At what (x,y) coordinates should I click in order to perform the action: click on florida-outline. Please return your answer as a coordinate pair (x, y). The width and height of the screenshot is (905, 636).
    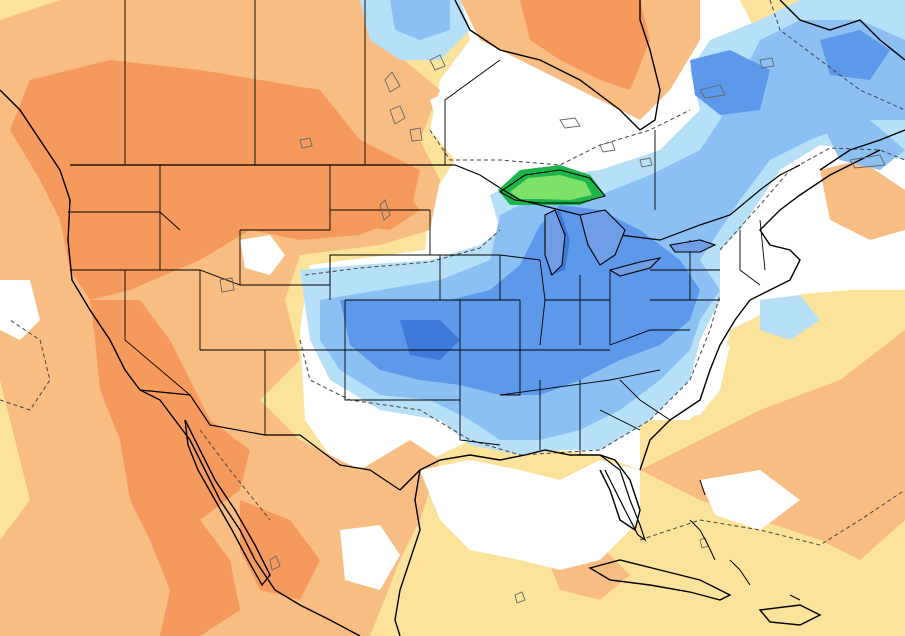
    Looking at the image, I should click on (623, 498).